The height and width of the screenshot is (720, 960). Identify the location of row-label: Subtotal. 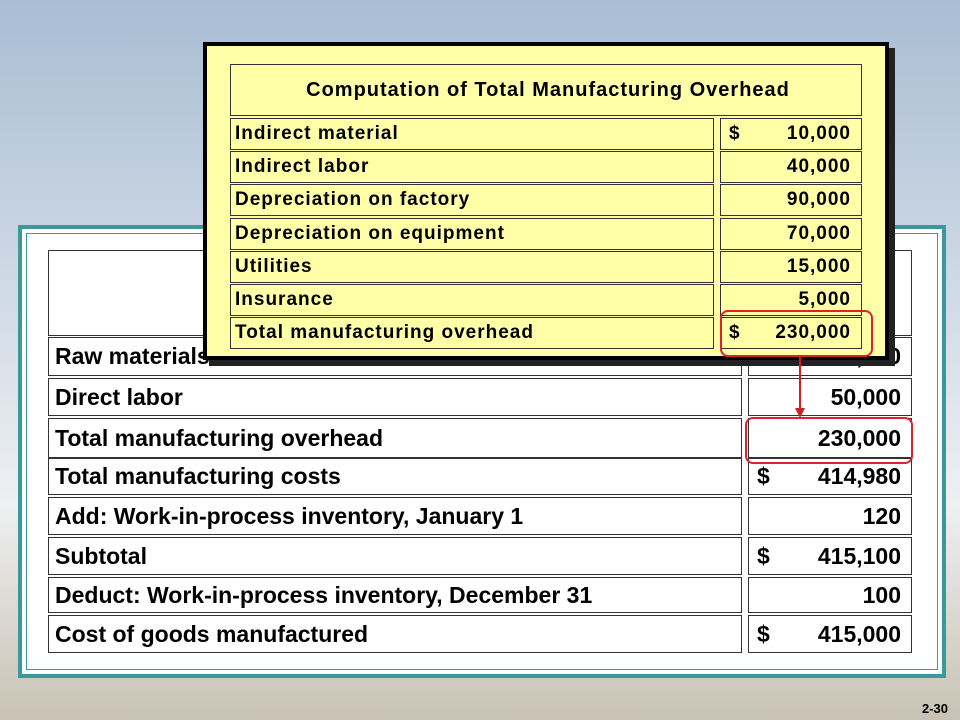
(395, 556).